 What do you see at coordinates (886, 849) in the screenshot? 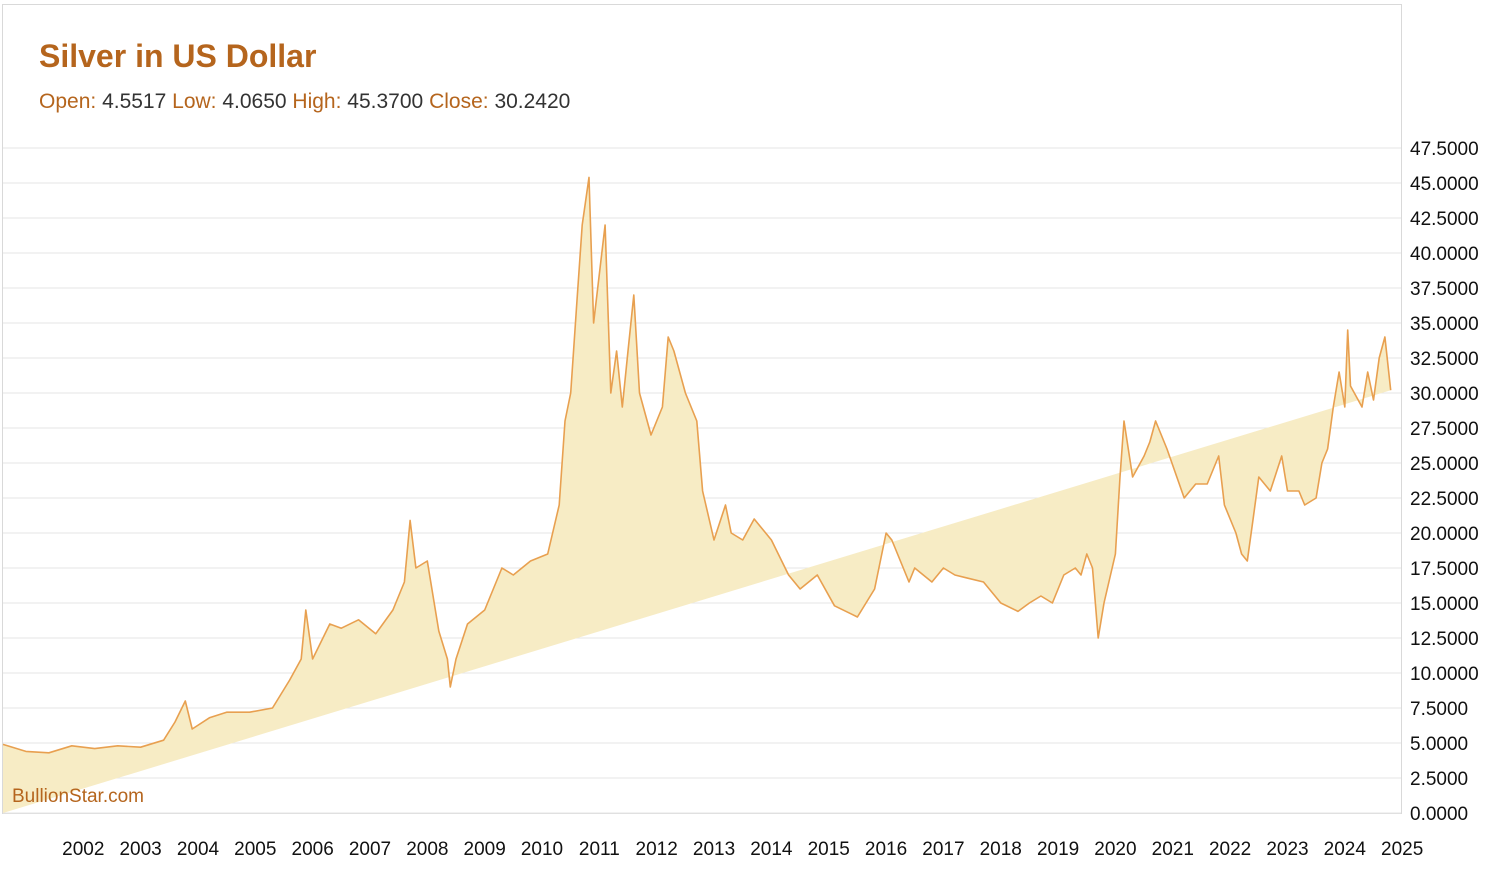
I see `x-tick-label: 2016` at bounding box center [886, 849].